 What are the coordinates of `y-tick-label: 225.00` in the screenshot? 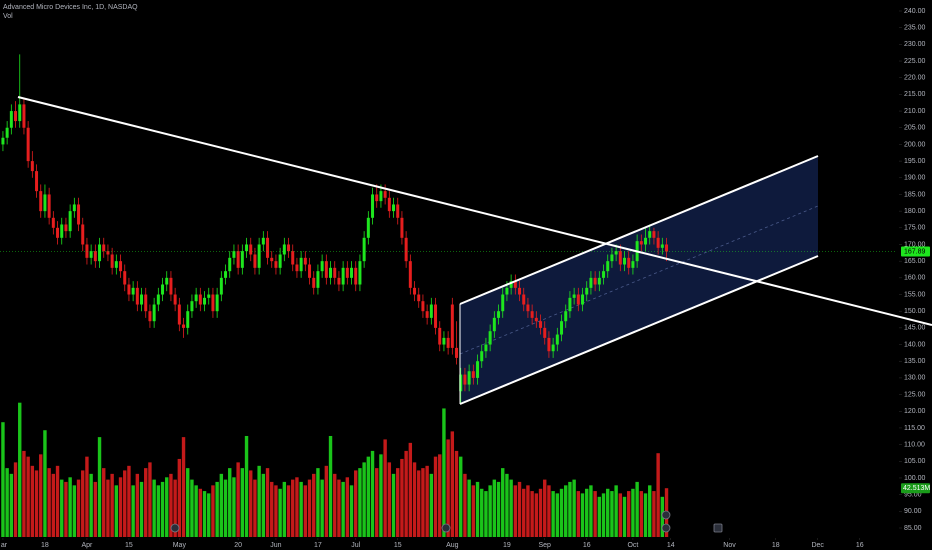 It's located at (915, 61).